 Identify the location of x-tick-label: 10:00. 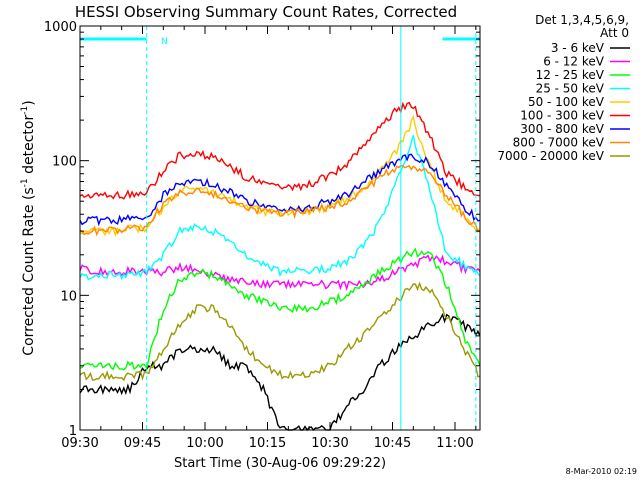
(204, 443).